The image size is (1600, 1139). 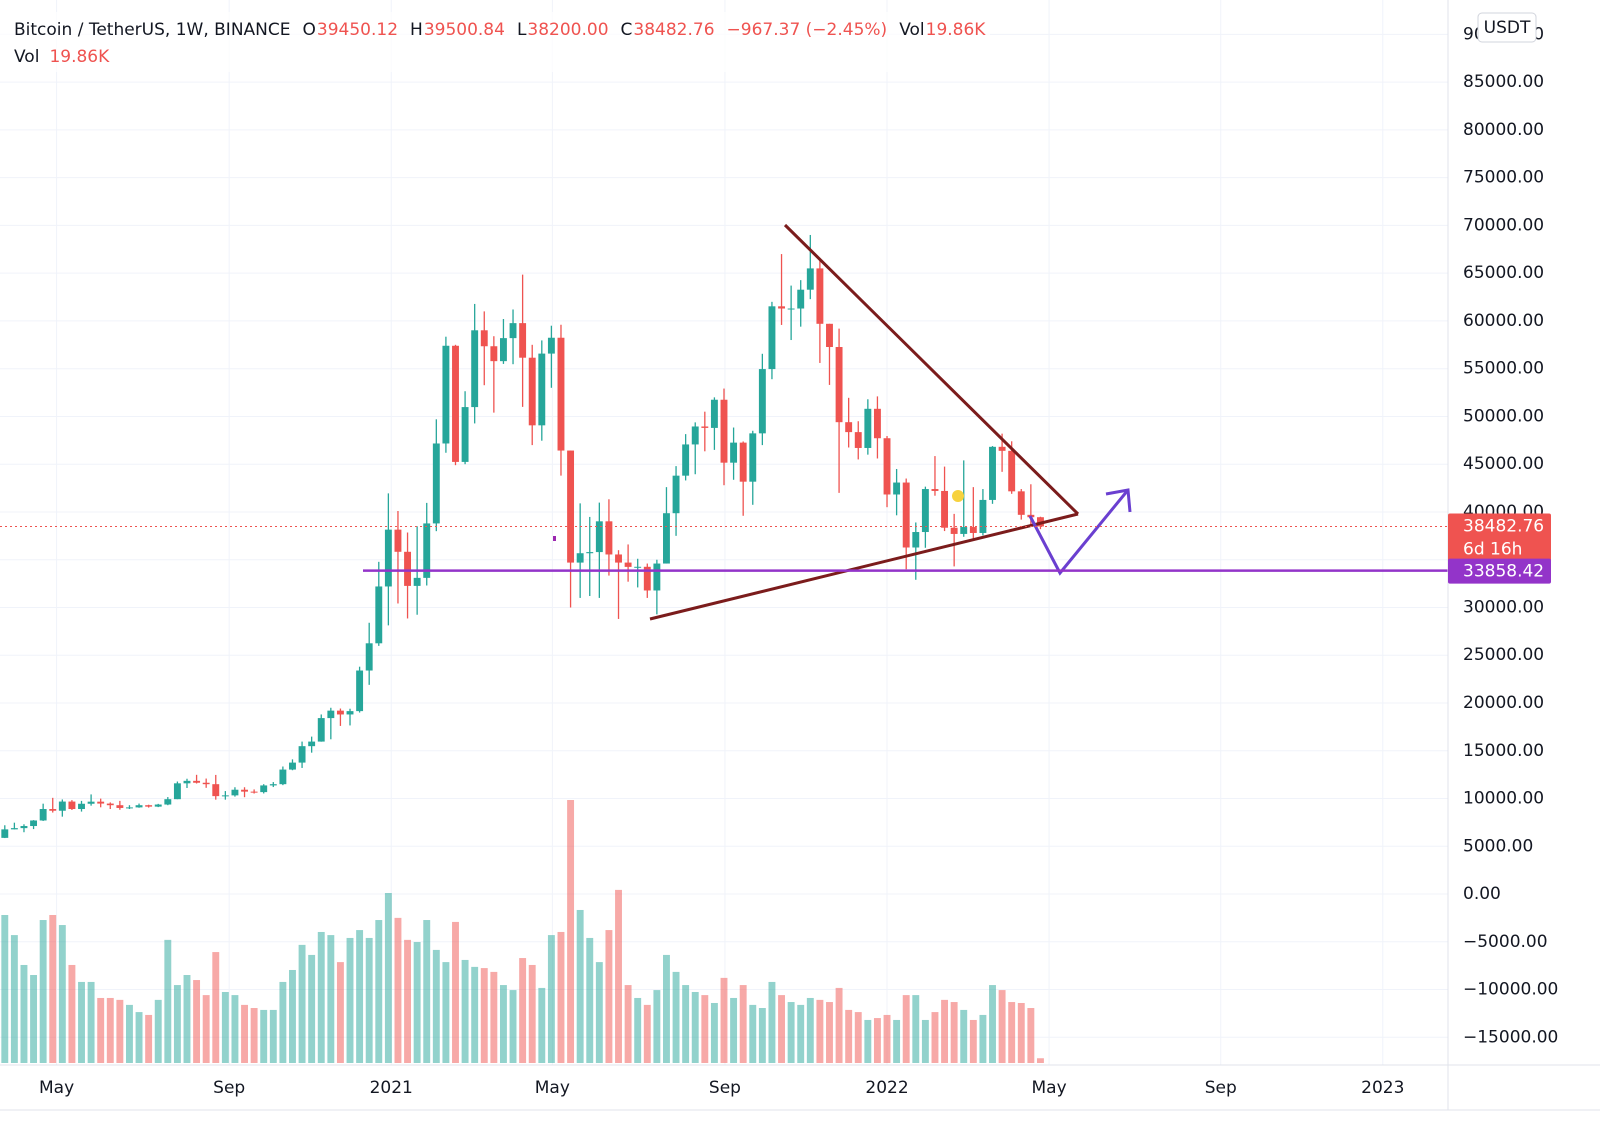 I want to click on legend-title: Bitcoin / TetherUS, 1W, BINANCE, so click(x=152, y=30).